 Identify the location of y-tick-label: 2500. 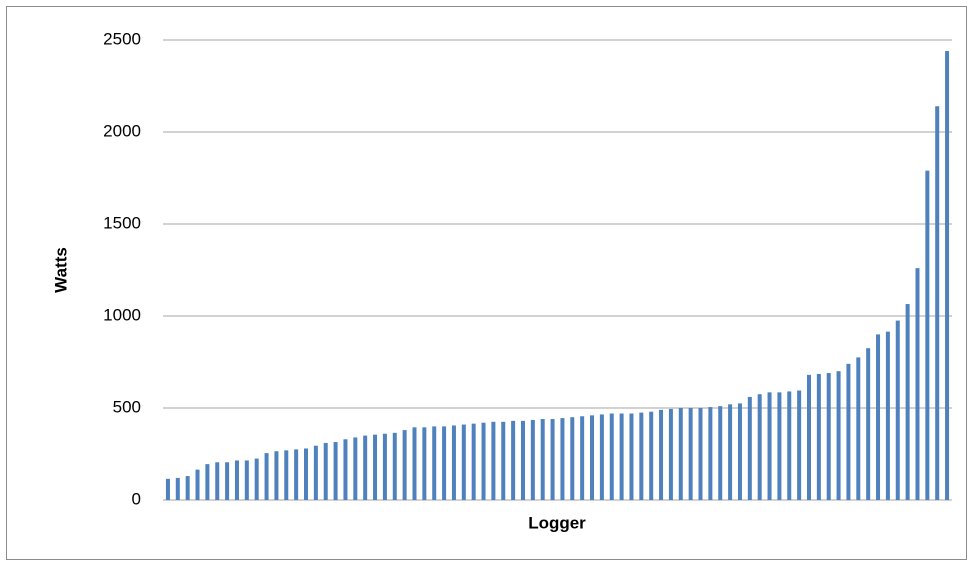
(122, 38).